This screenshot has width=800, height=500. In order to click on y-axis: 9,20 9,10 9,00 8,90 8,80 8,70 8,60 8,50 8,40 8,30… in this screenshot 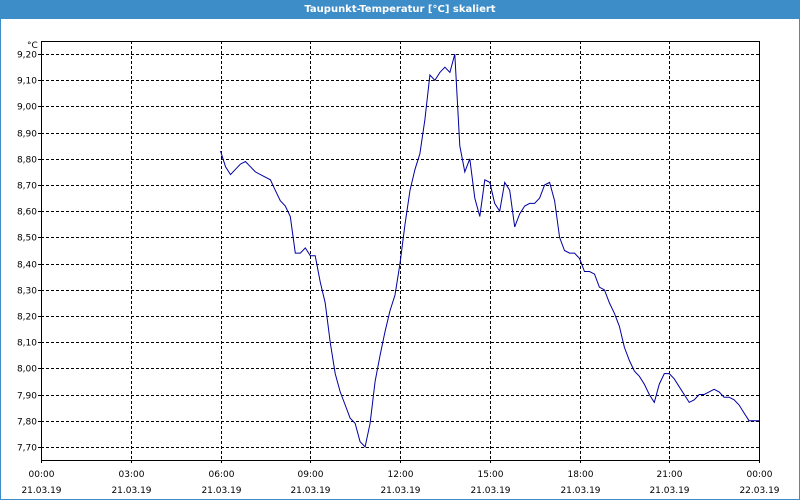, I will do `click(29, 252)`.